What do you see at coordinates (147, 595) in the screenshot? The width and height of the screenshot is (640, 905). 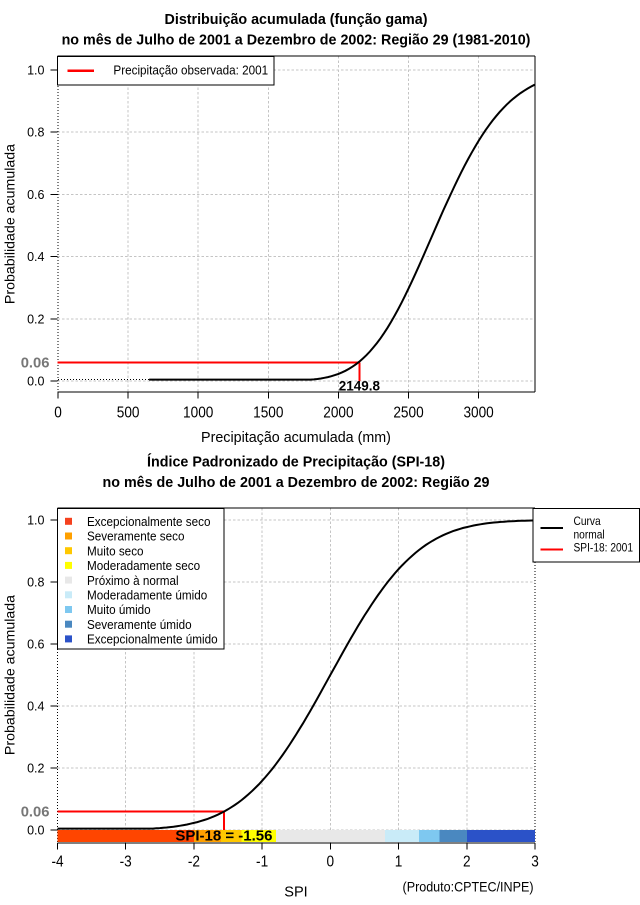 I see `svg-text: Moderadamente úmido` at bounding box center [147, 595].